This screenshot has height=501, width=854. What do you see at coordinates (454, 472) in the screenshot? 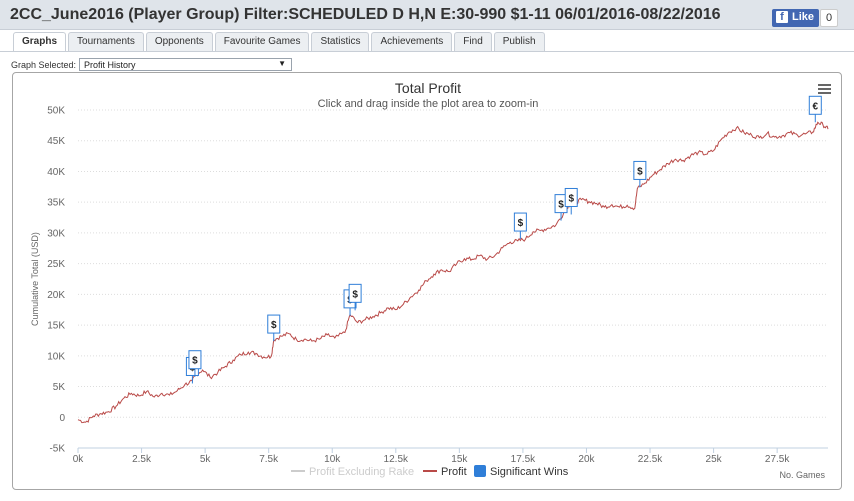
I see `legend-label-profit: Profit` at bounding box center [454, 472].